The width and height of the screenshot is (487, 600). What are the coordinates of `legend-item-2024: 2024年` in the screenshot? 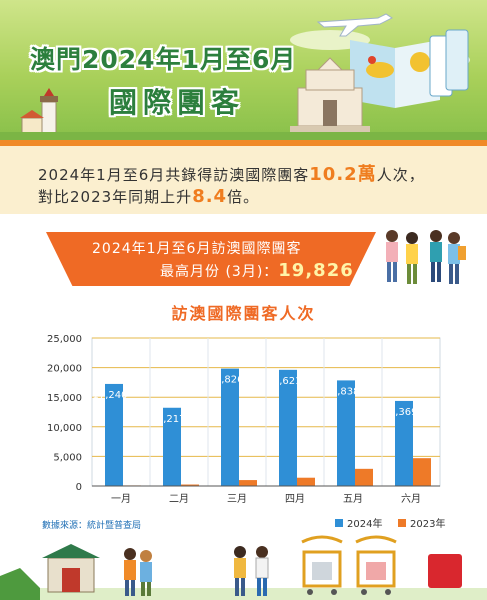 It's located at (358, 522).